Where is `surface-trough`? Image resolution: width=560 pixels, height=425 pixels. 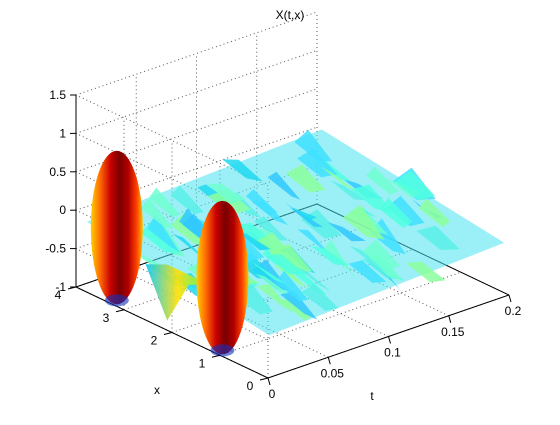 surface-trough is located at coordinates (178, 292).